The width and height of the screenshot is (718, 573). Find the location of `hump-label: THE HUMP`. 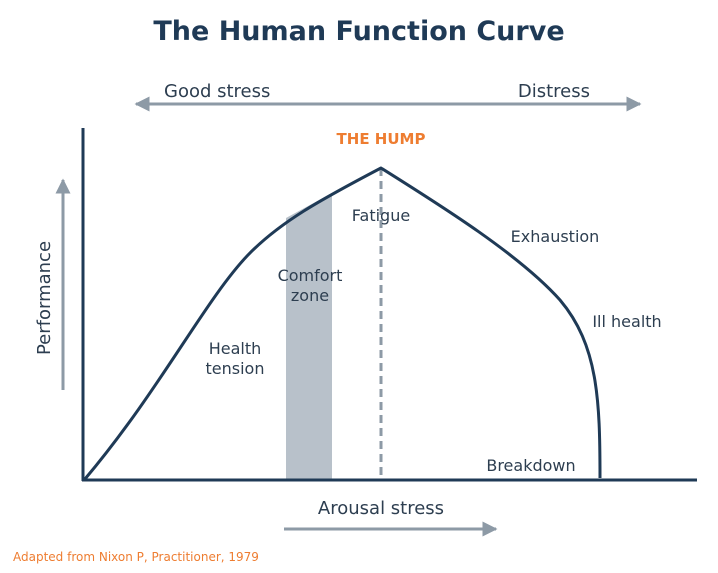

hump-label: THE HUMP is located at coordinates (381, 139).